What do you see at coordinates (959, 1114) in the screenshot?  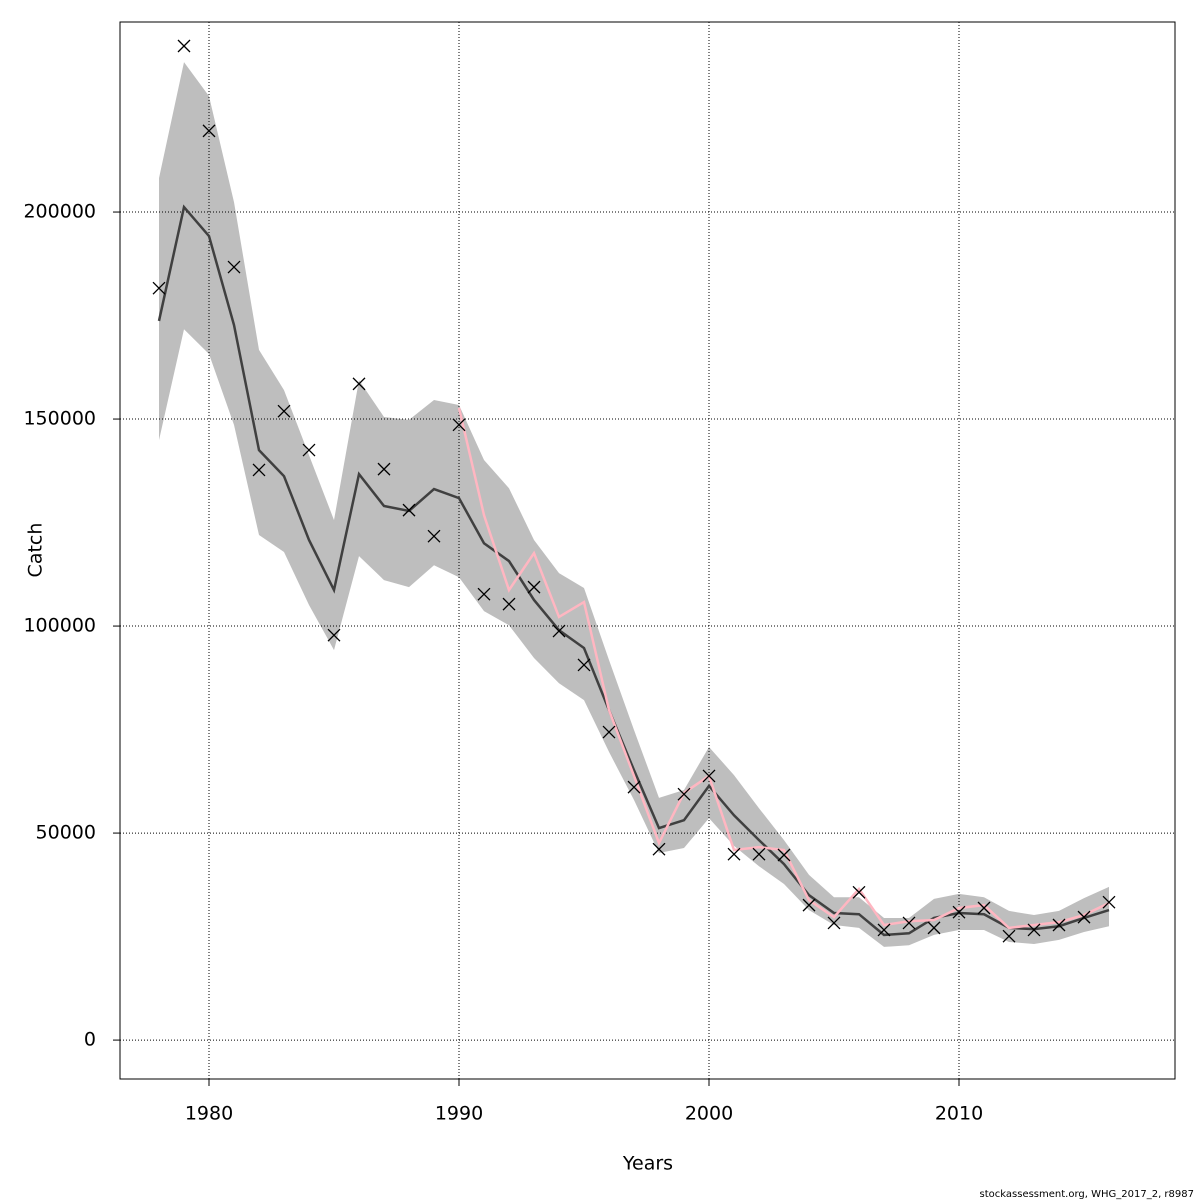 I see `x-tick-label: 2010` at bounding box center [959, 1114].